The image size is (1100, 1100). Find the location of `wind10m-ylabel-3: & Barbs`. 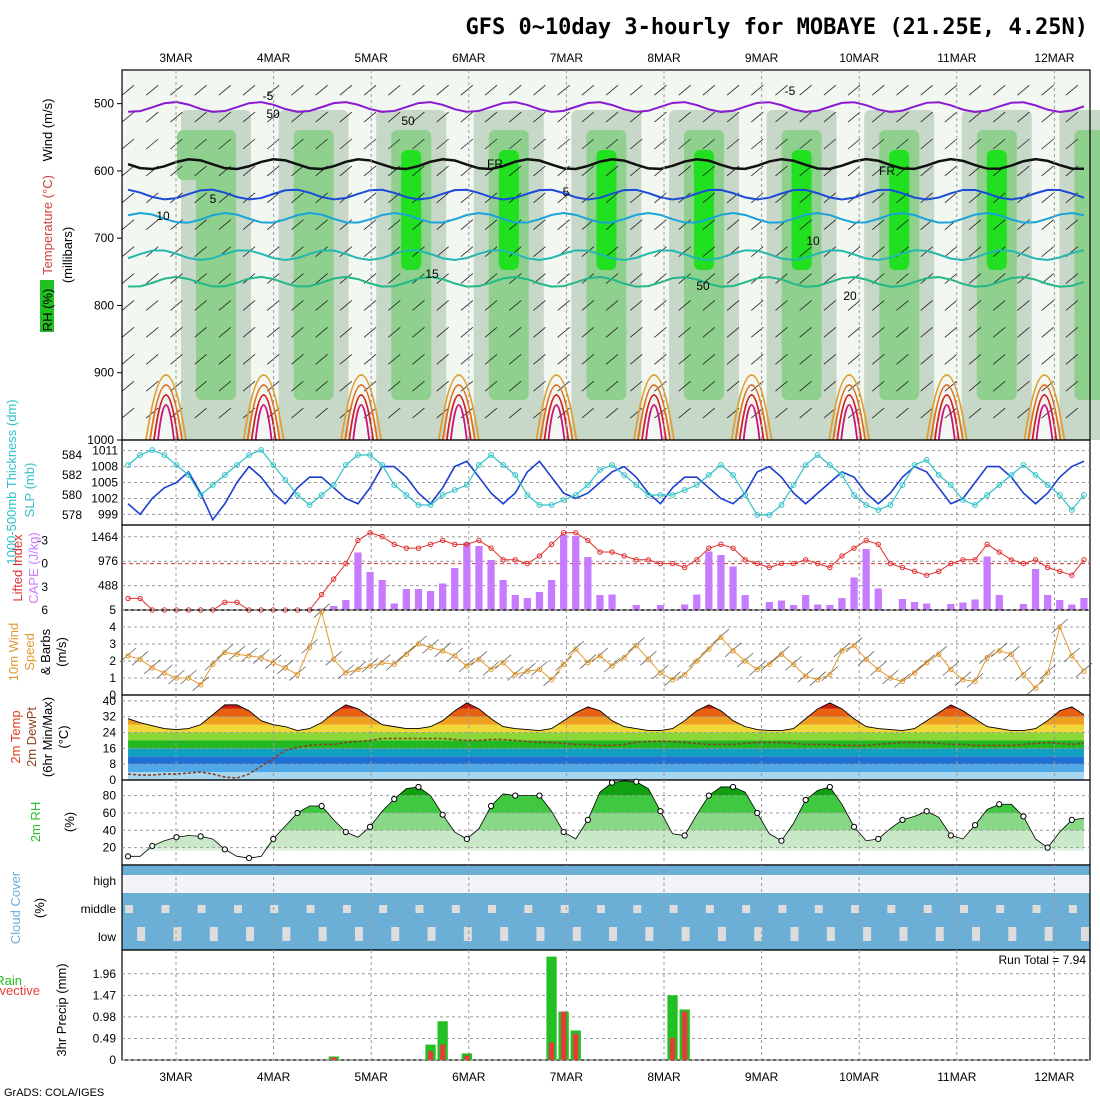

wind10m-ylabel-3: & Barbs is located at coordinates (45, 651).